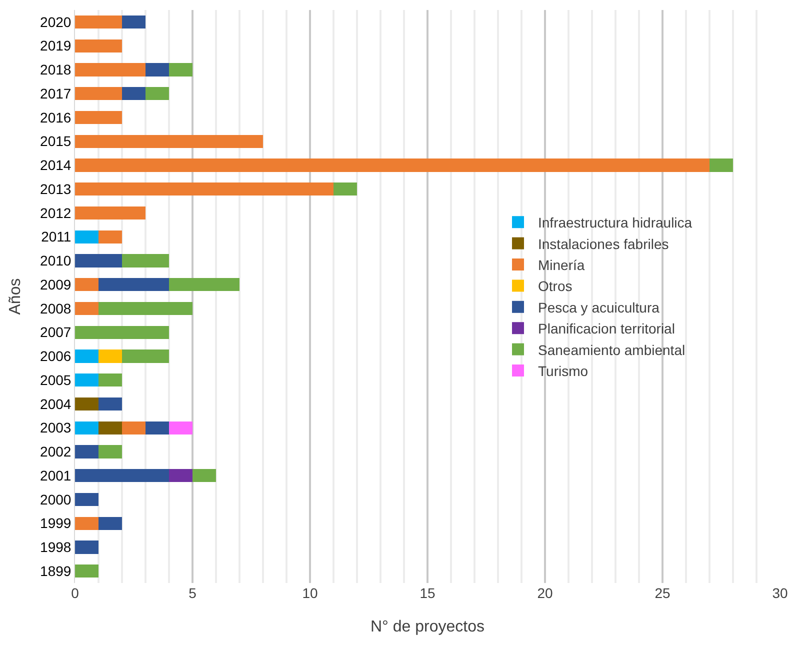  What do you see at coordinates (599, 307) in the screenshot?
I see `legend-label: Pesca y acuicultura` at bounding box center [599, 307].